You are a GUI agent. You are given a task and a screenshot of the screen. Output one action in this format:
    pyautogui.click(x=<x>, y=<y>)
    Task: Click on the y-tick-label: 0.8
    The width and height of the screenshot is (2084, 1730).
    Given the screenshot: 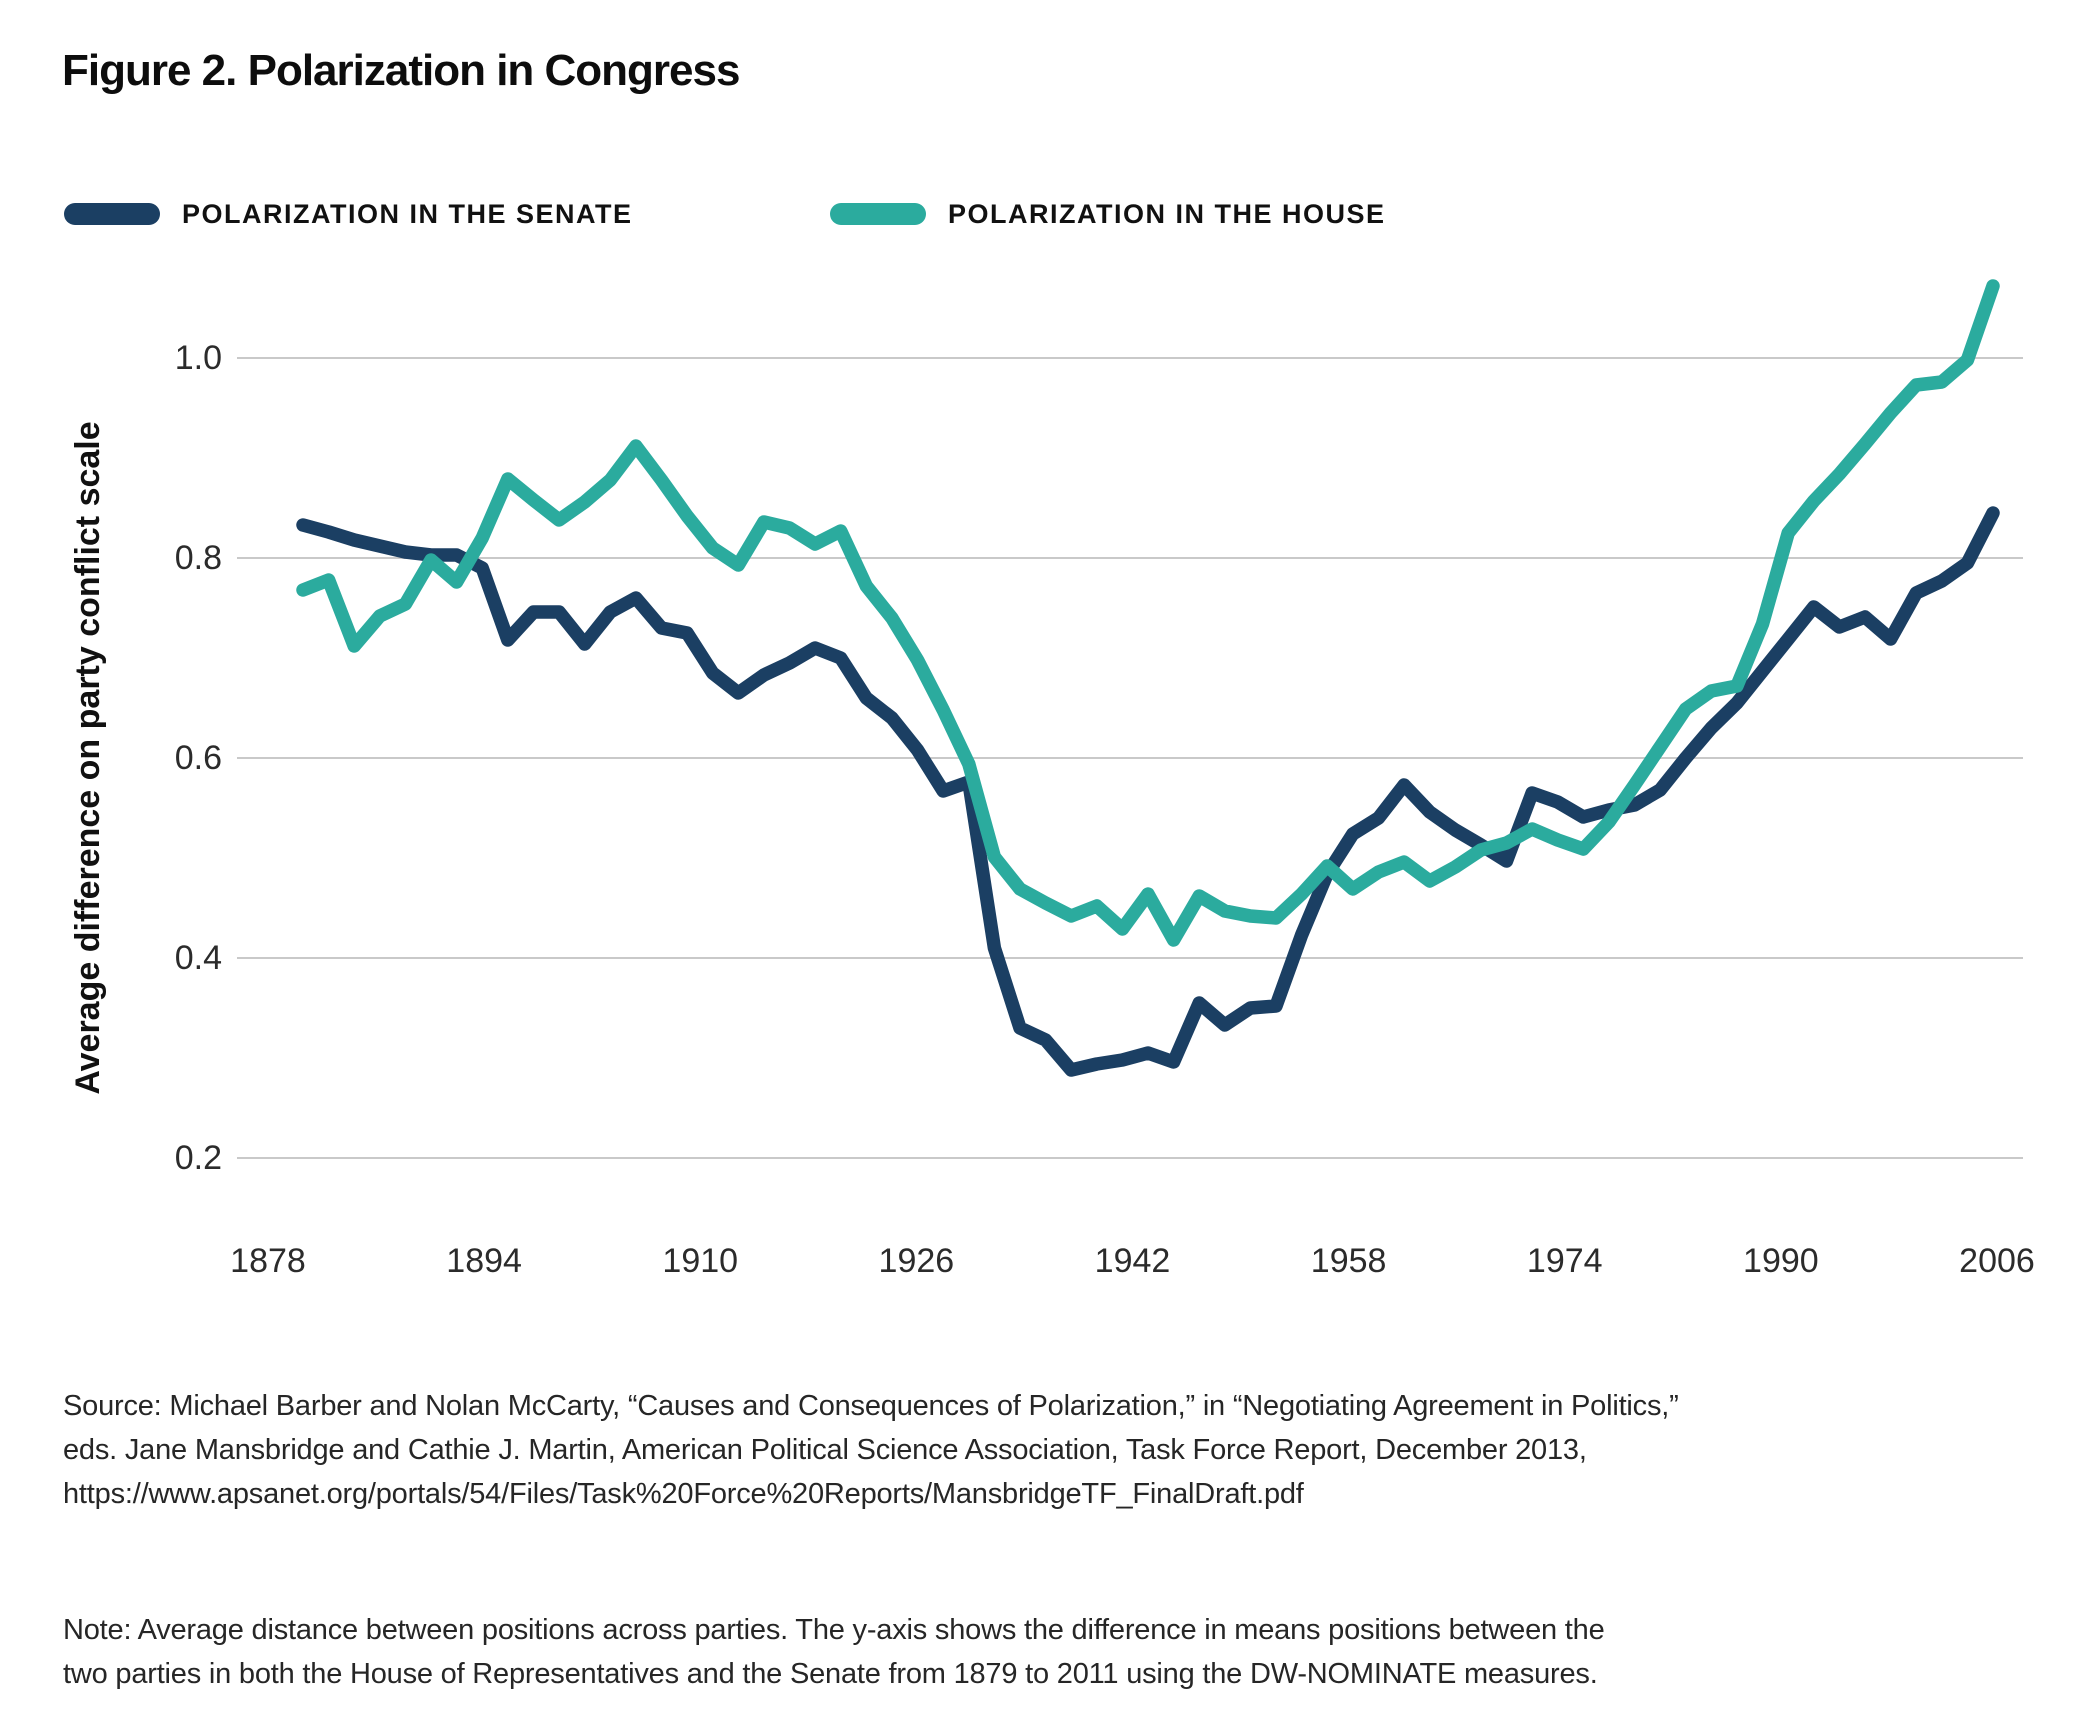 What is the action you would take?
    pyautogui.click(x=198, y=558)
    